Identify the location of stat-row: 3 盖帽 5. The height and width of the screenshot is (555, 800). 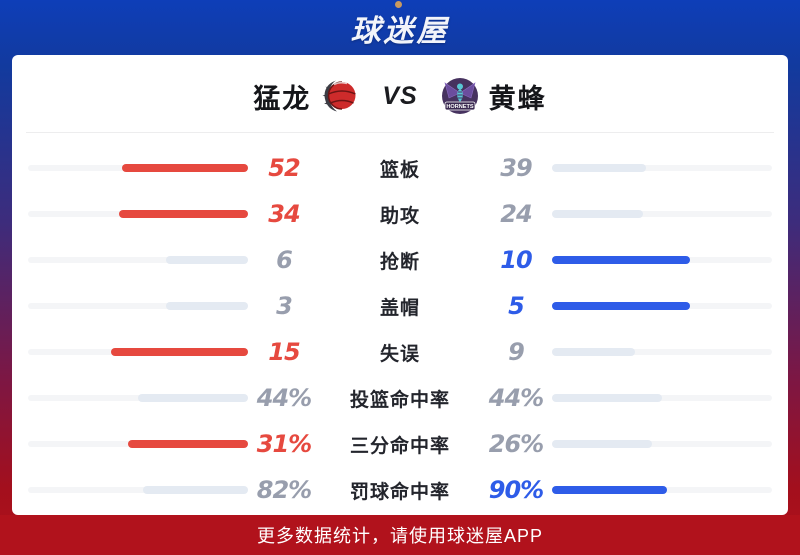
(400, 306).